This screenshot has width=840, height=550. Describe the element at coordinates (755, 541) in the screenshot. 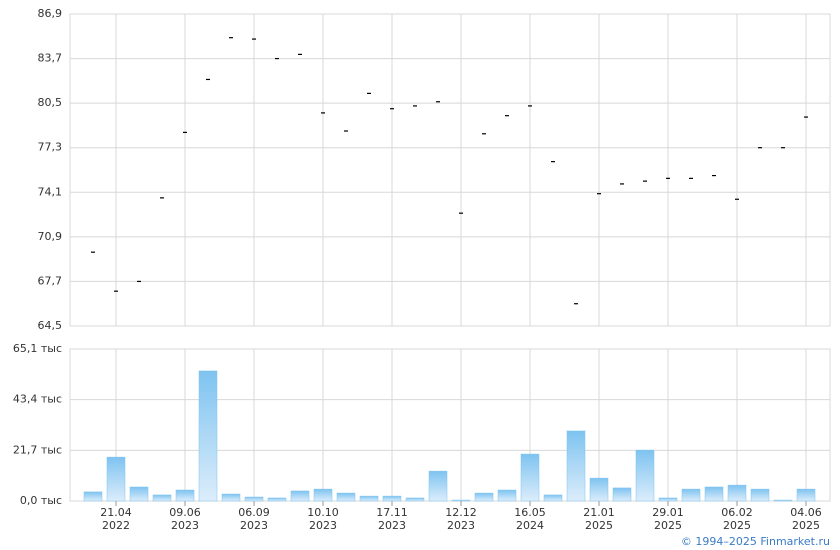

I see `copyright: © 1994–2025 Finmarket.ru` at that location.